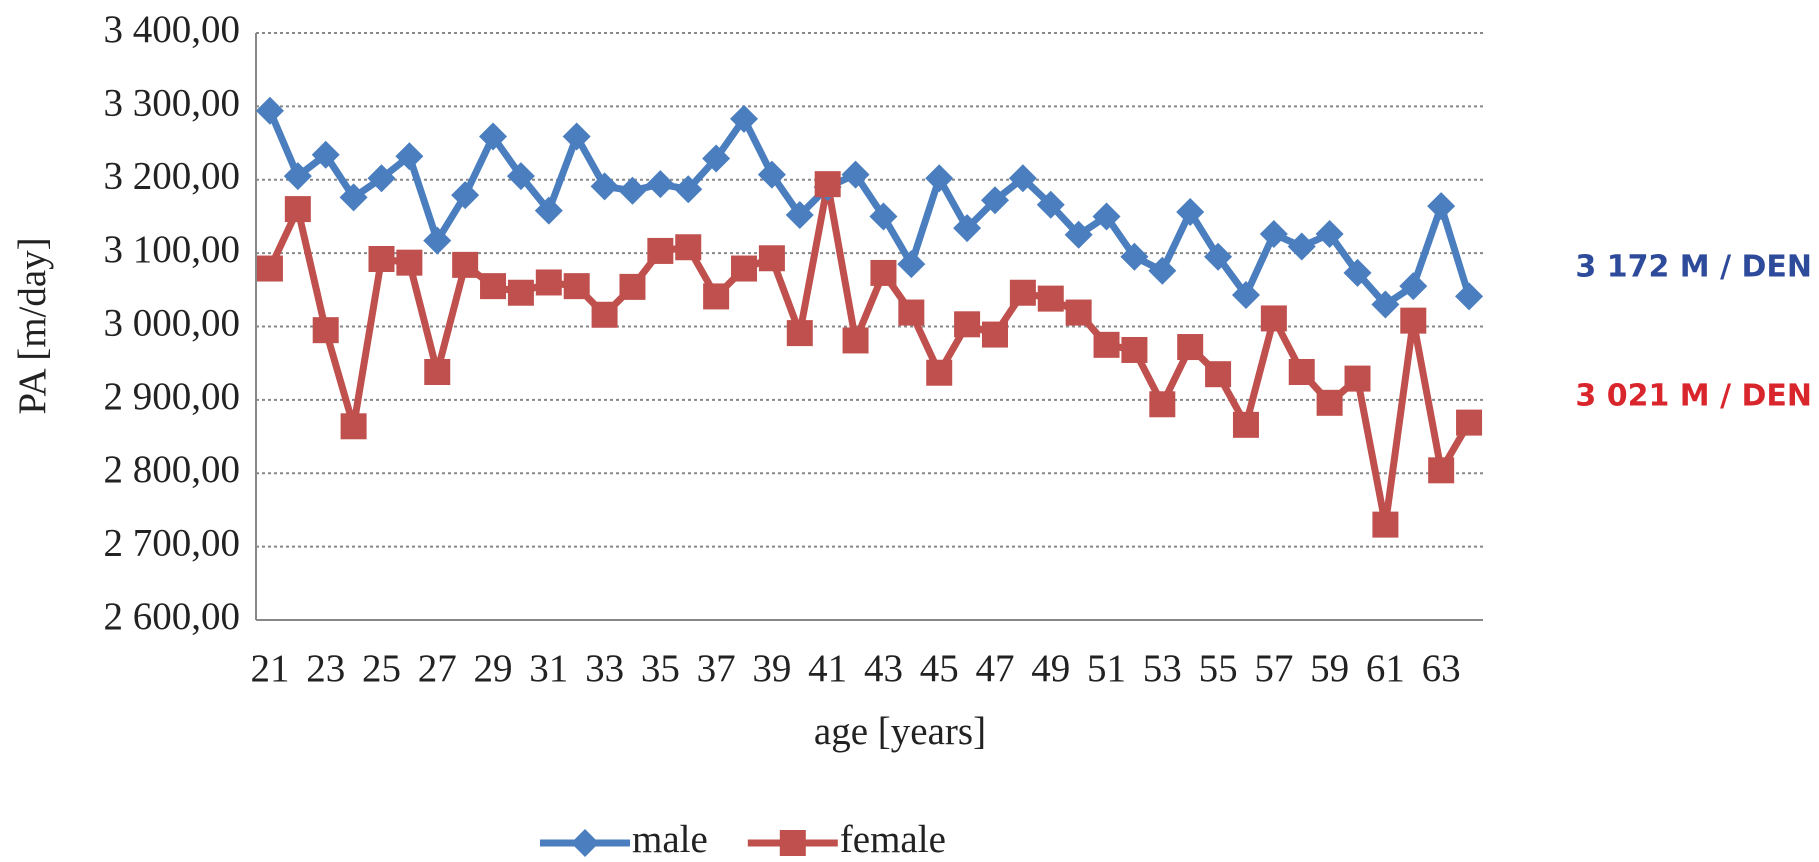 This screenshot has width=1819, height=862. I want to click on x-tick-label: 63, so click(1441, 668).